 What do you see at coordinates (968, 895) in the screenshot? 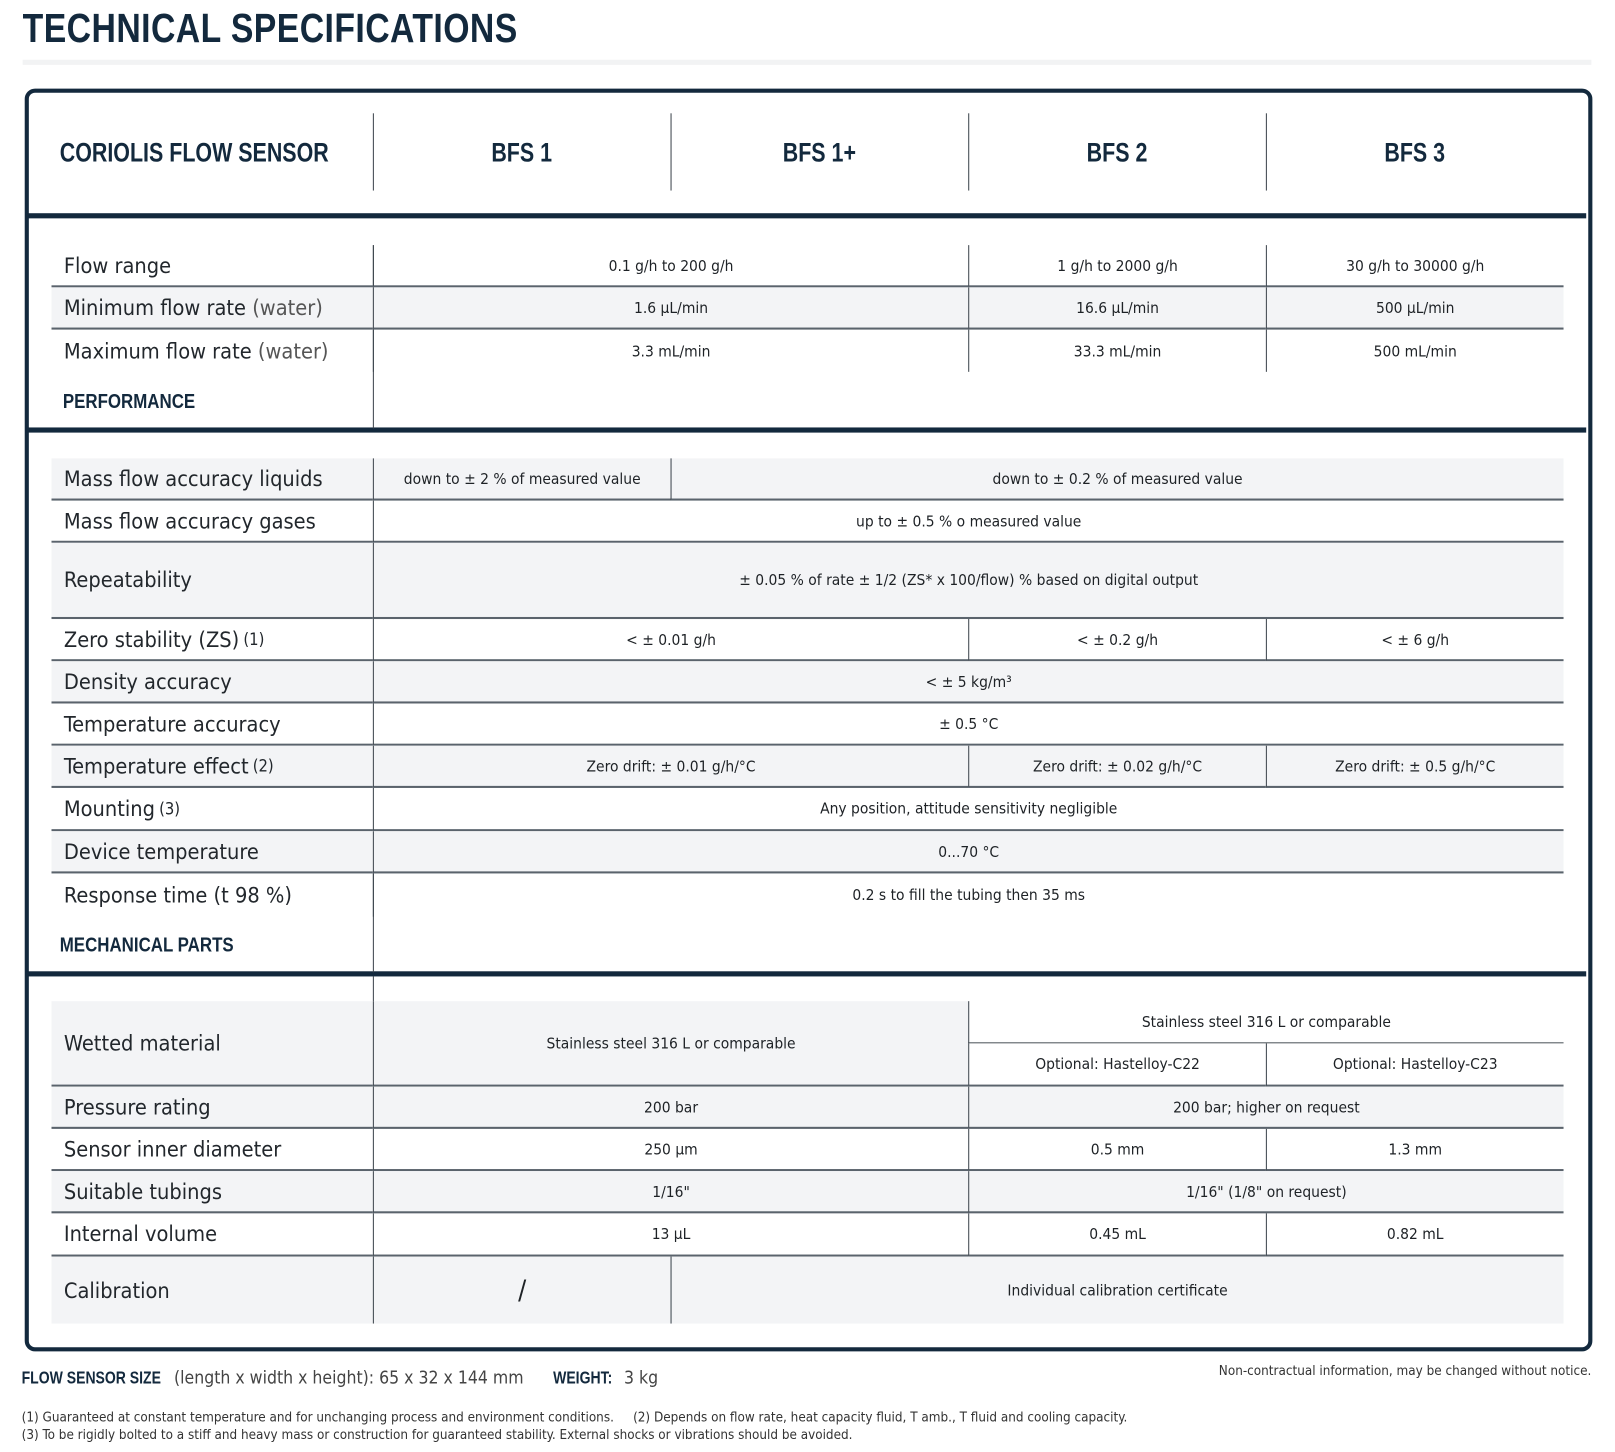
I see `response-value: 0.2 s to fill the tubing then 35 ms` at bounding box center [968, 895].